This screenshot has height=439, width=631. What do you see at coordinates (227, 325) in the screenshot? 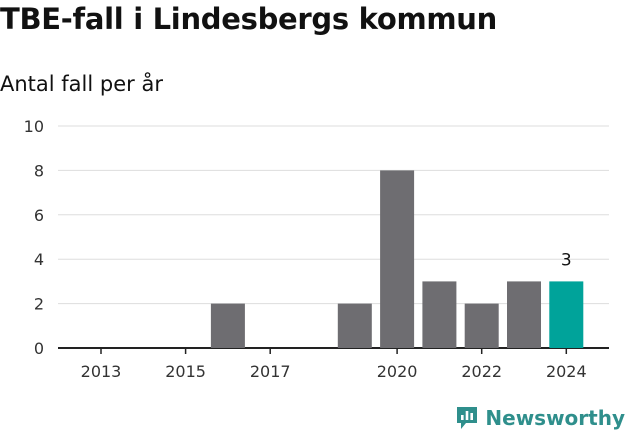
I see `bar-2016` at bounding box center [227, 325].